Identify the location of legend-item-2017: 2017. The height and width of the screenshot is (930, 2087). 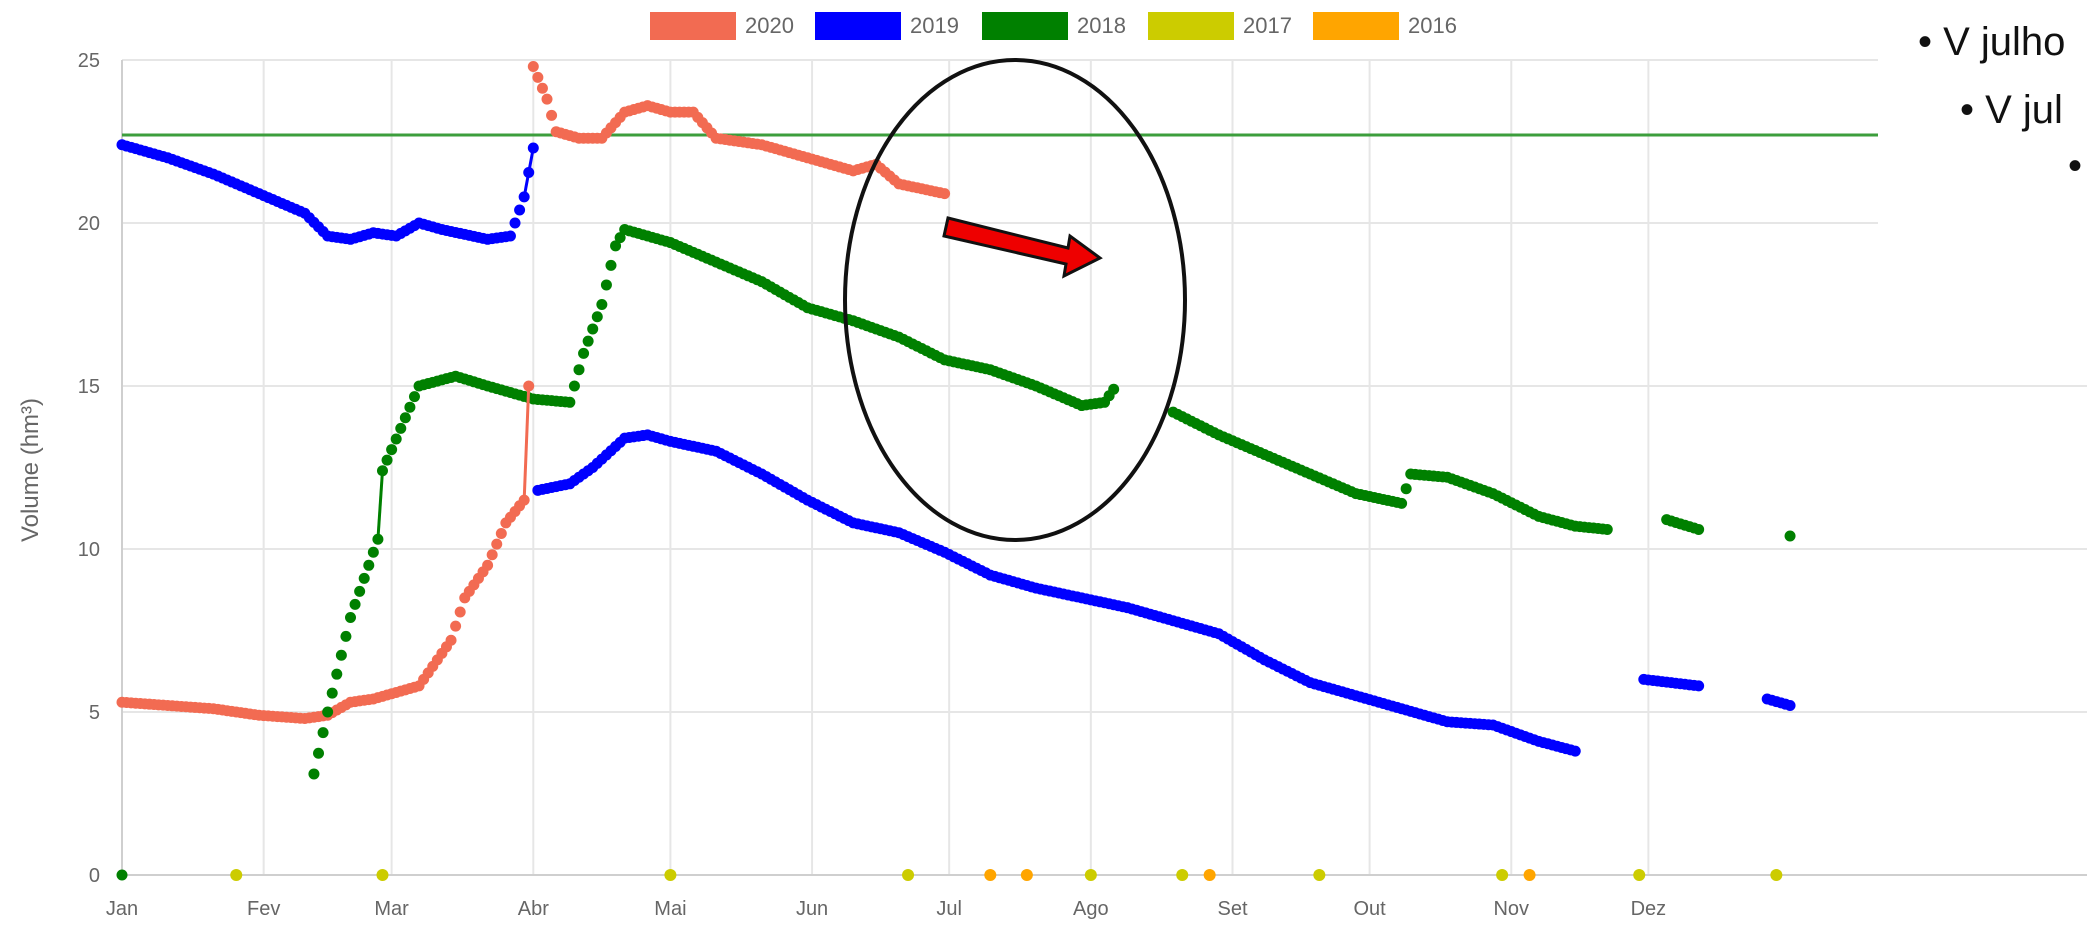
(1220, 26).